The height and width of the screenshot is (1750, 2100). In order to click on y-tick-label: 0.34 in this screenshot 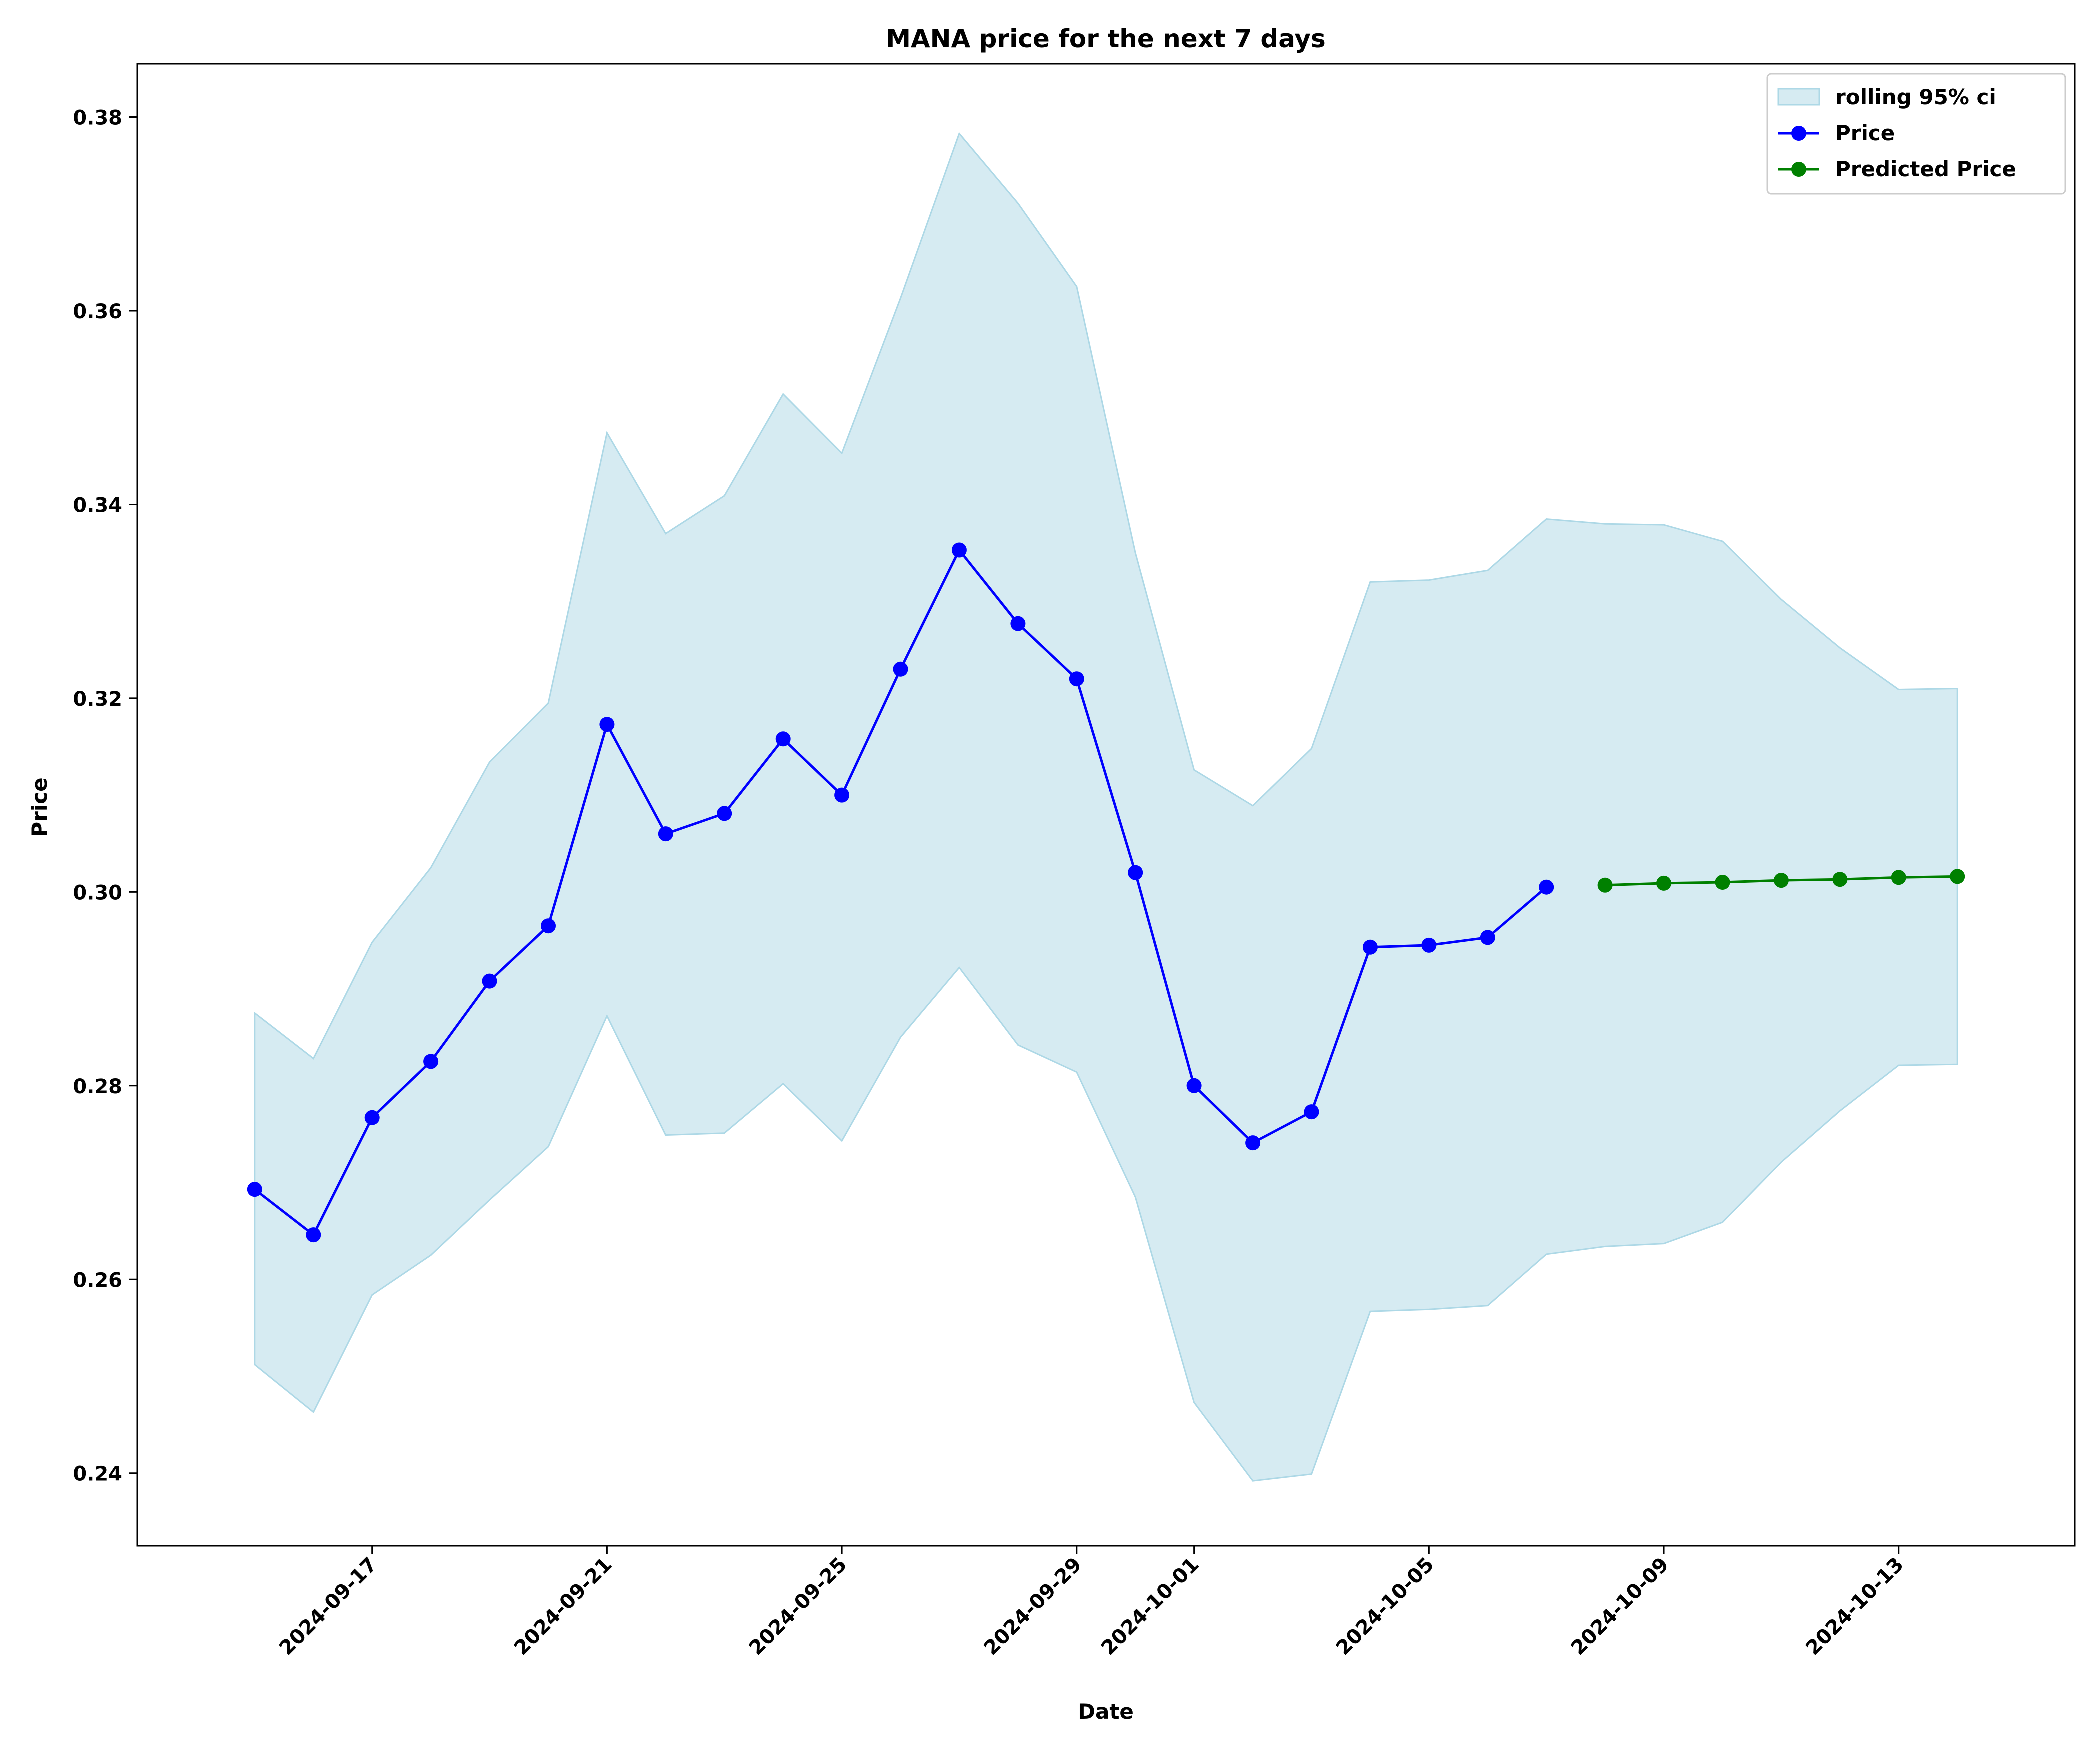, I will do `click(97, 505)`.